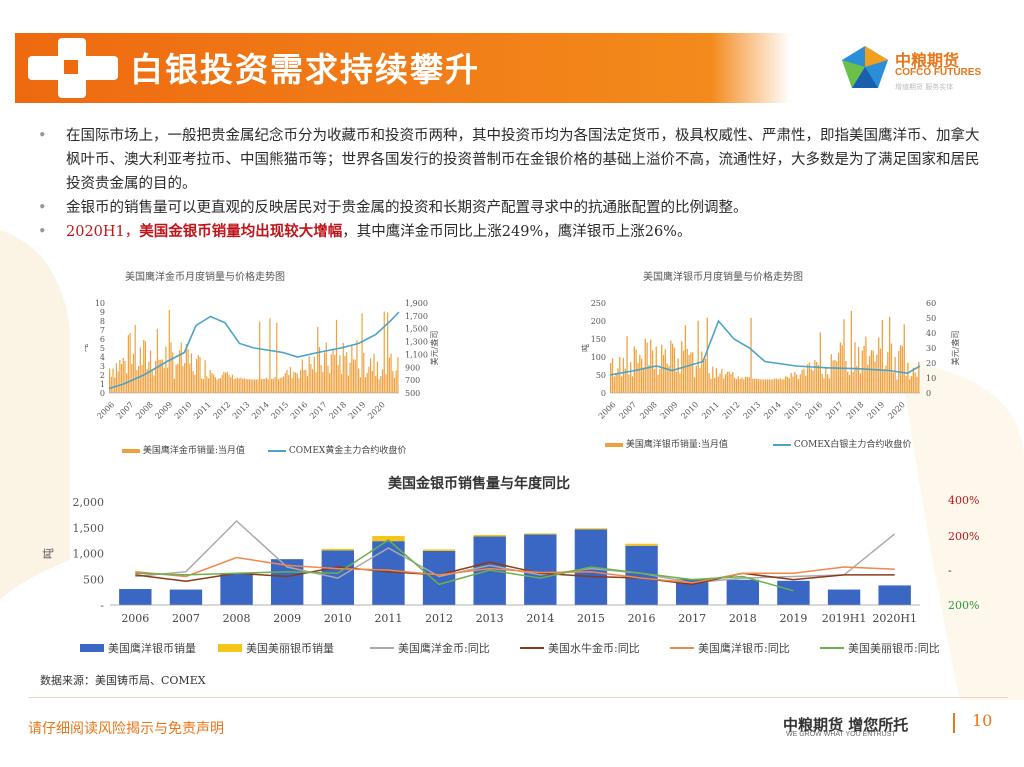 This screenshot has height=767, width=1024. I want to click on right-legend-1: 美国鹰洋银币销量:当月值, so click(666, 443).